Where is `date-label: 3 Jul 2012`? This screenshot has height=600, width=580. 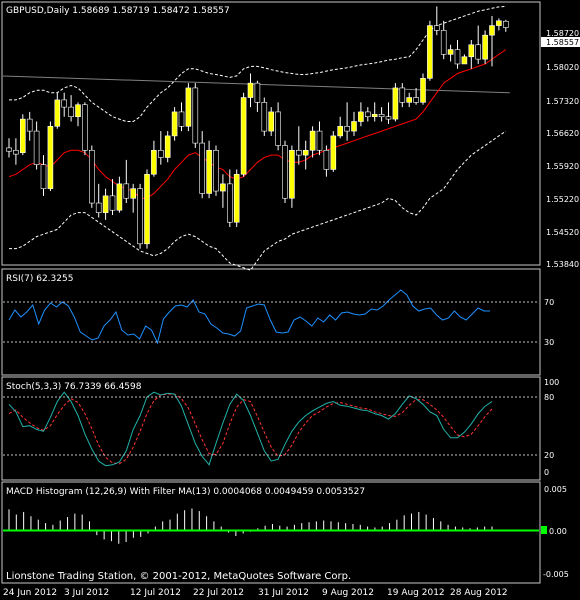 date-label: 3 Jul 2012 is located at coordinates (86, 593).